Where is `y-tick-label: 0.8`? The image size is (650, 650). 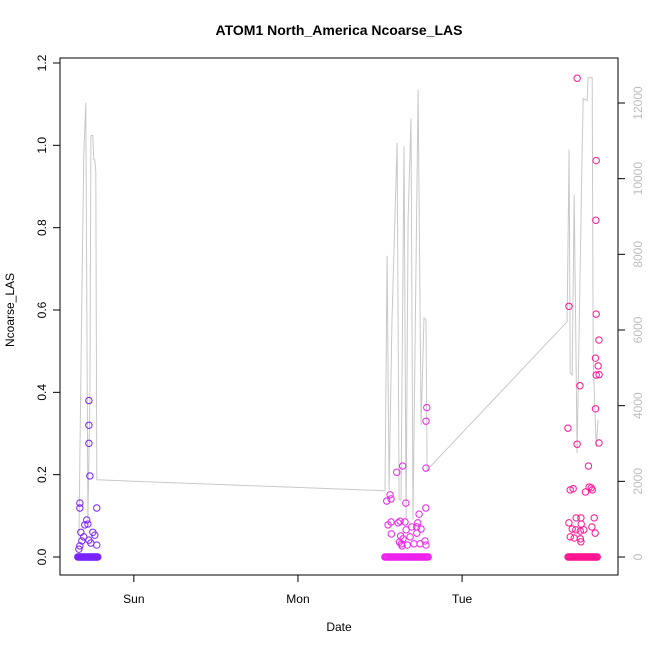
y-tick-label: 0.8 is located at coordinates (42, 227).